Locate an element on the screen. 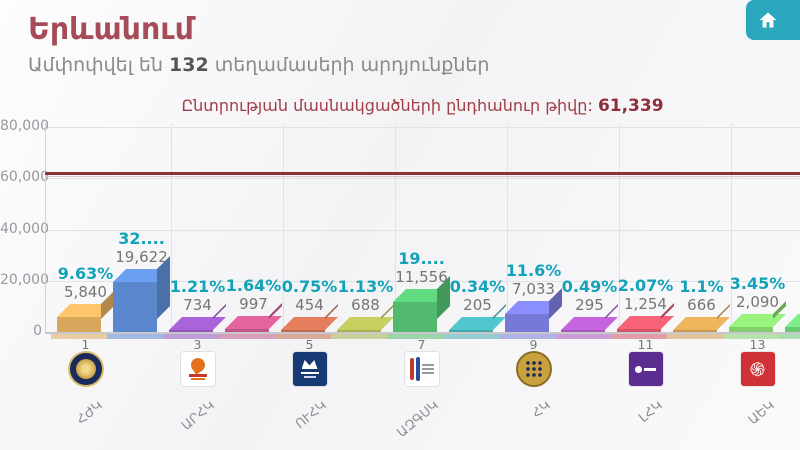  bar-value-labels: 1.1% 666 is located at coordinates (702, 296).